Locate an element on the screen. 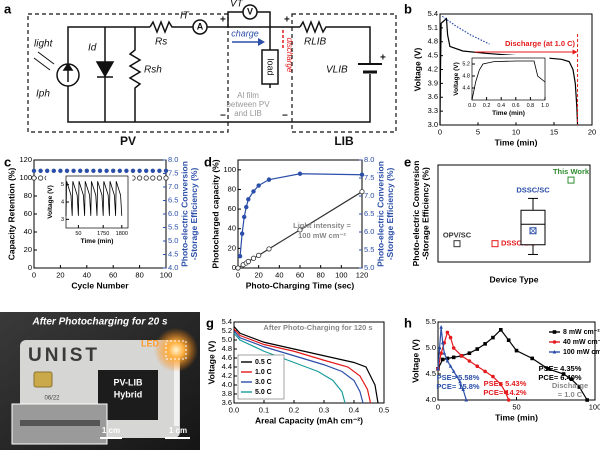  y-label: Photocharged capacity (%) is located at coordinates (216, 213).